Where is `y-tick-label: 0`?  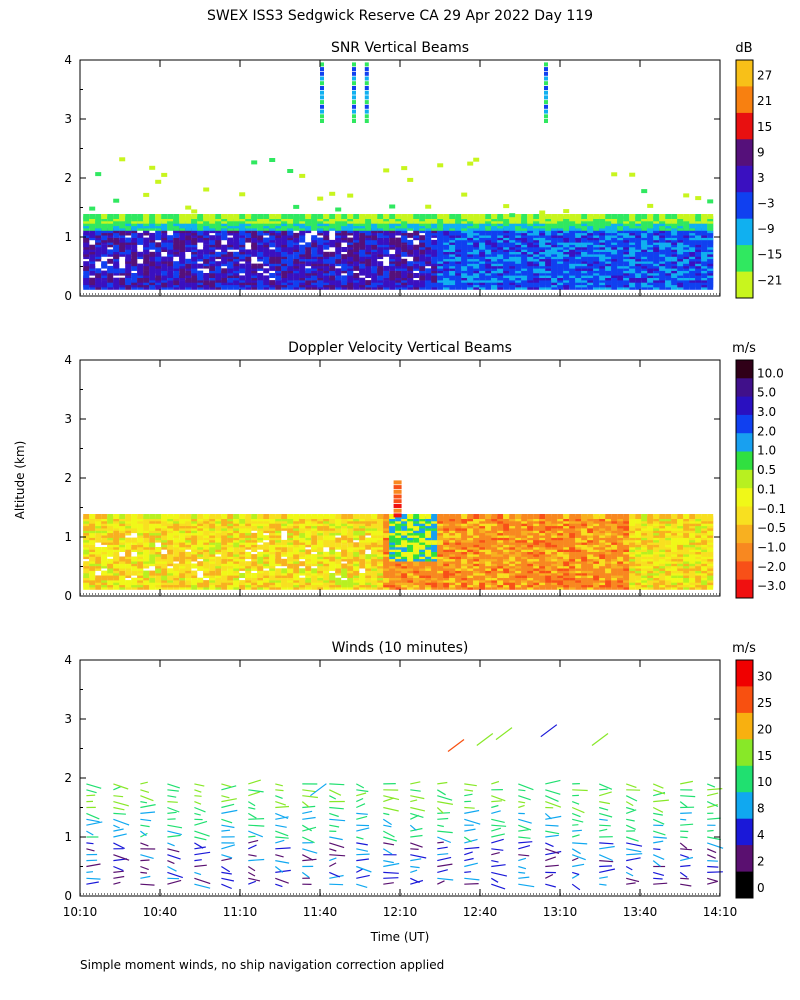 y-tick-label: 0 is located at coordinates (68, 296).